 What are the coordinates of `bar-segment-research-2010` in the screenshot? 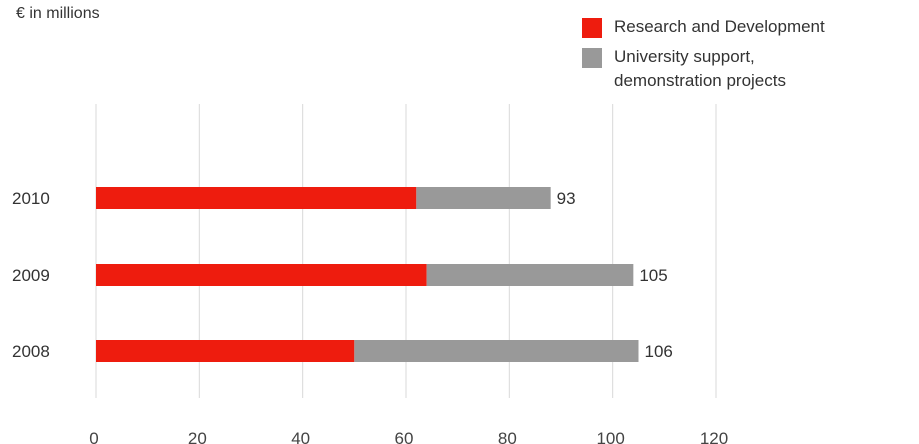 It's located at (256, 198).